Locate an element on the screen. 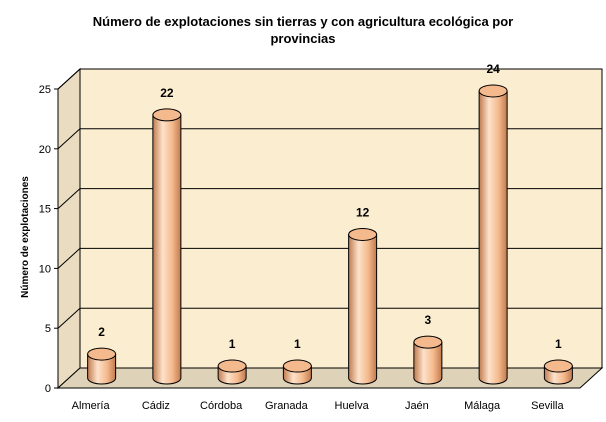 Image resolution: width=606 pixels, height=422 pixels. side-wall is located at coordinates (69, 228).